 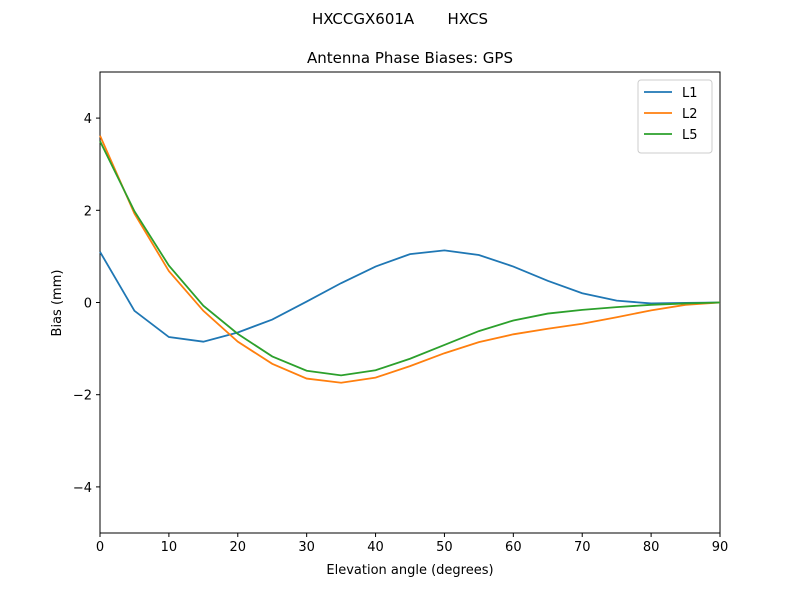 I want to click on x-tick-label: 80, so click(x=651, y=547).